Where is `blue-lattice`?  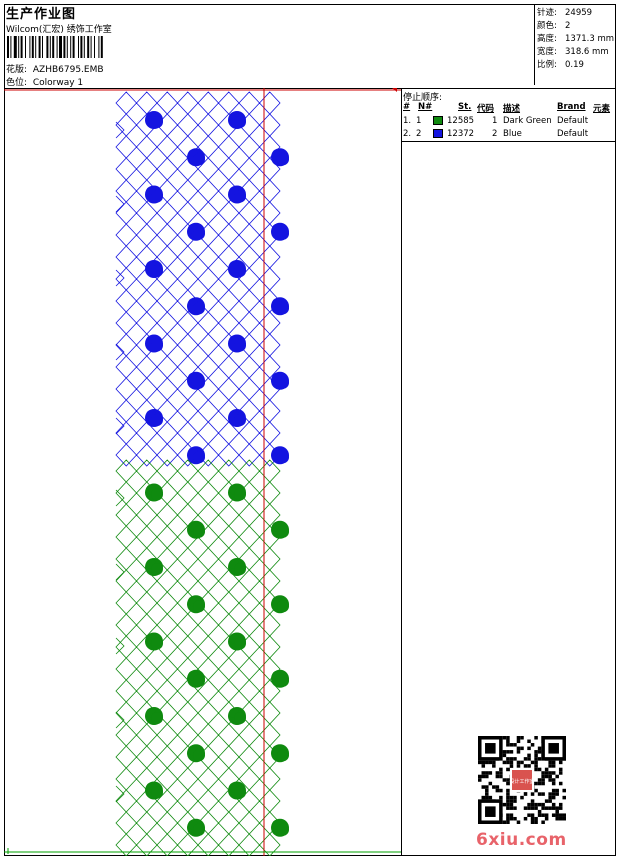
blue-lattice is located at coordinates (198, 279).